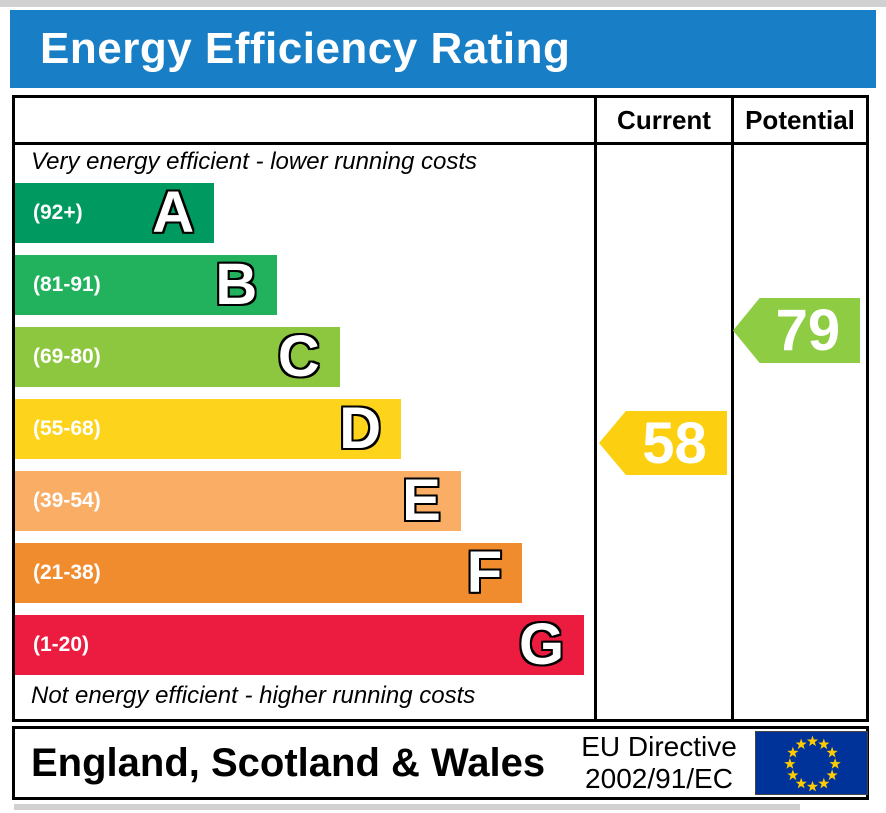 Image resolution: width=886 pixels, height=813 pixels. I want to click on region-label: England, Scotland & Wales, so click(288, 763).